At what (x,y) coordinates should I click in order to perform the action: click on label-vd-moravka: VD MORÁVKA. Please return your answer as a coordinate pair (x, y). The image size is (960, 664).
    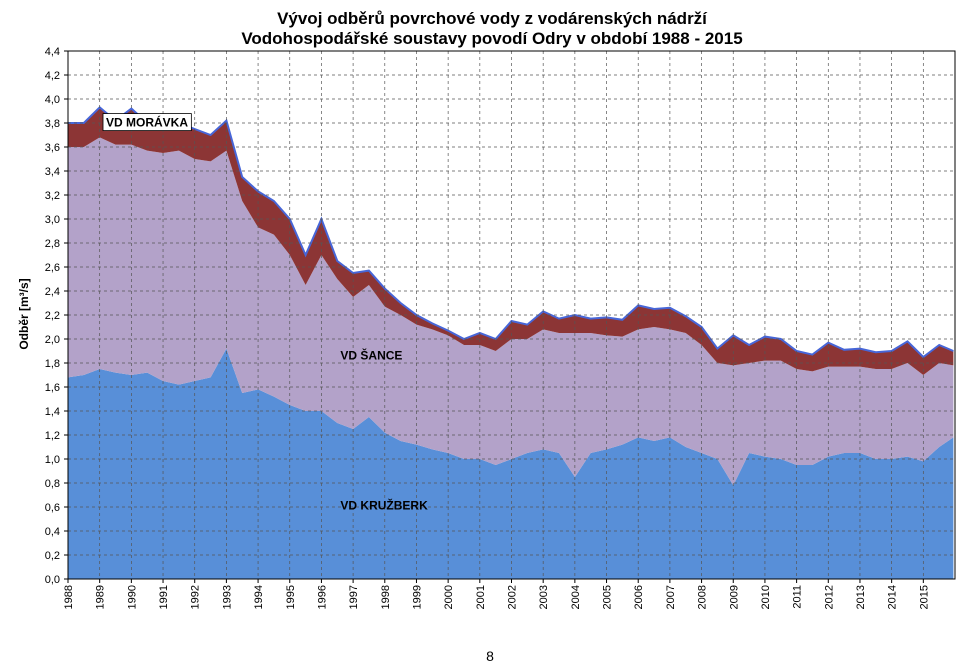
    Looking at the image, I should click on (147, 122).